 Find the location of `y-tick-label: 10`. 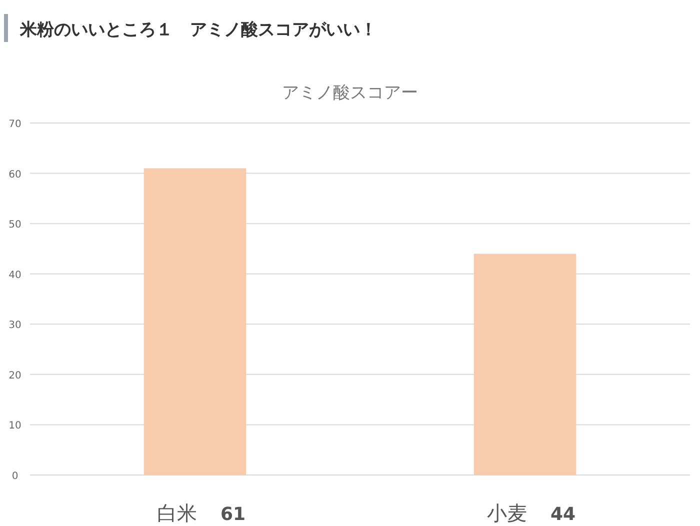

y-tick-label: 10 is located at coordinates (15, 426).